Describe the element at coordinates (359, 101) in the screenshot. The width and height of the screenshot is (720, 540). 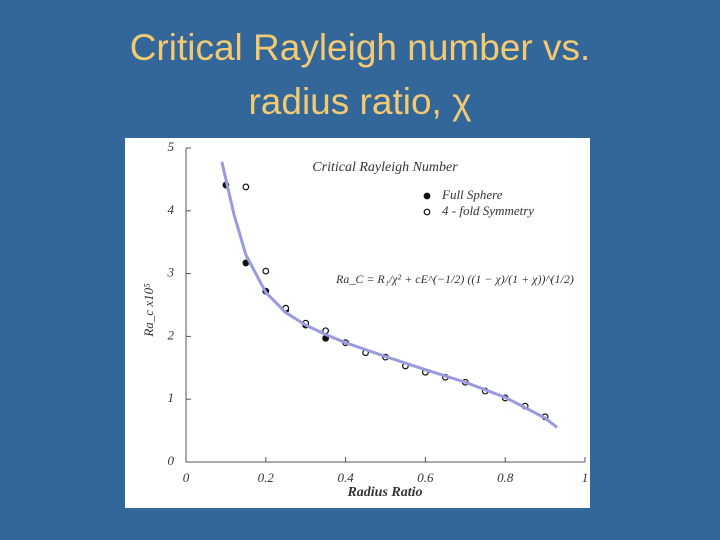
I see `slide-title: radius ratio, χ` at that location.